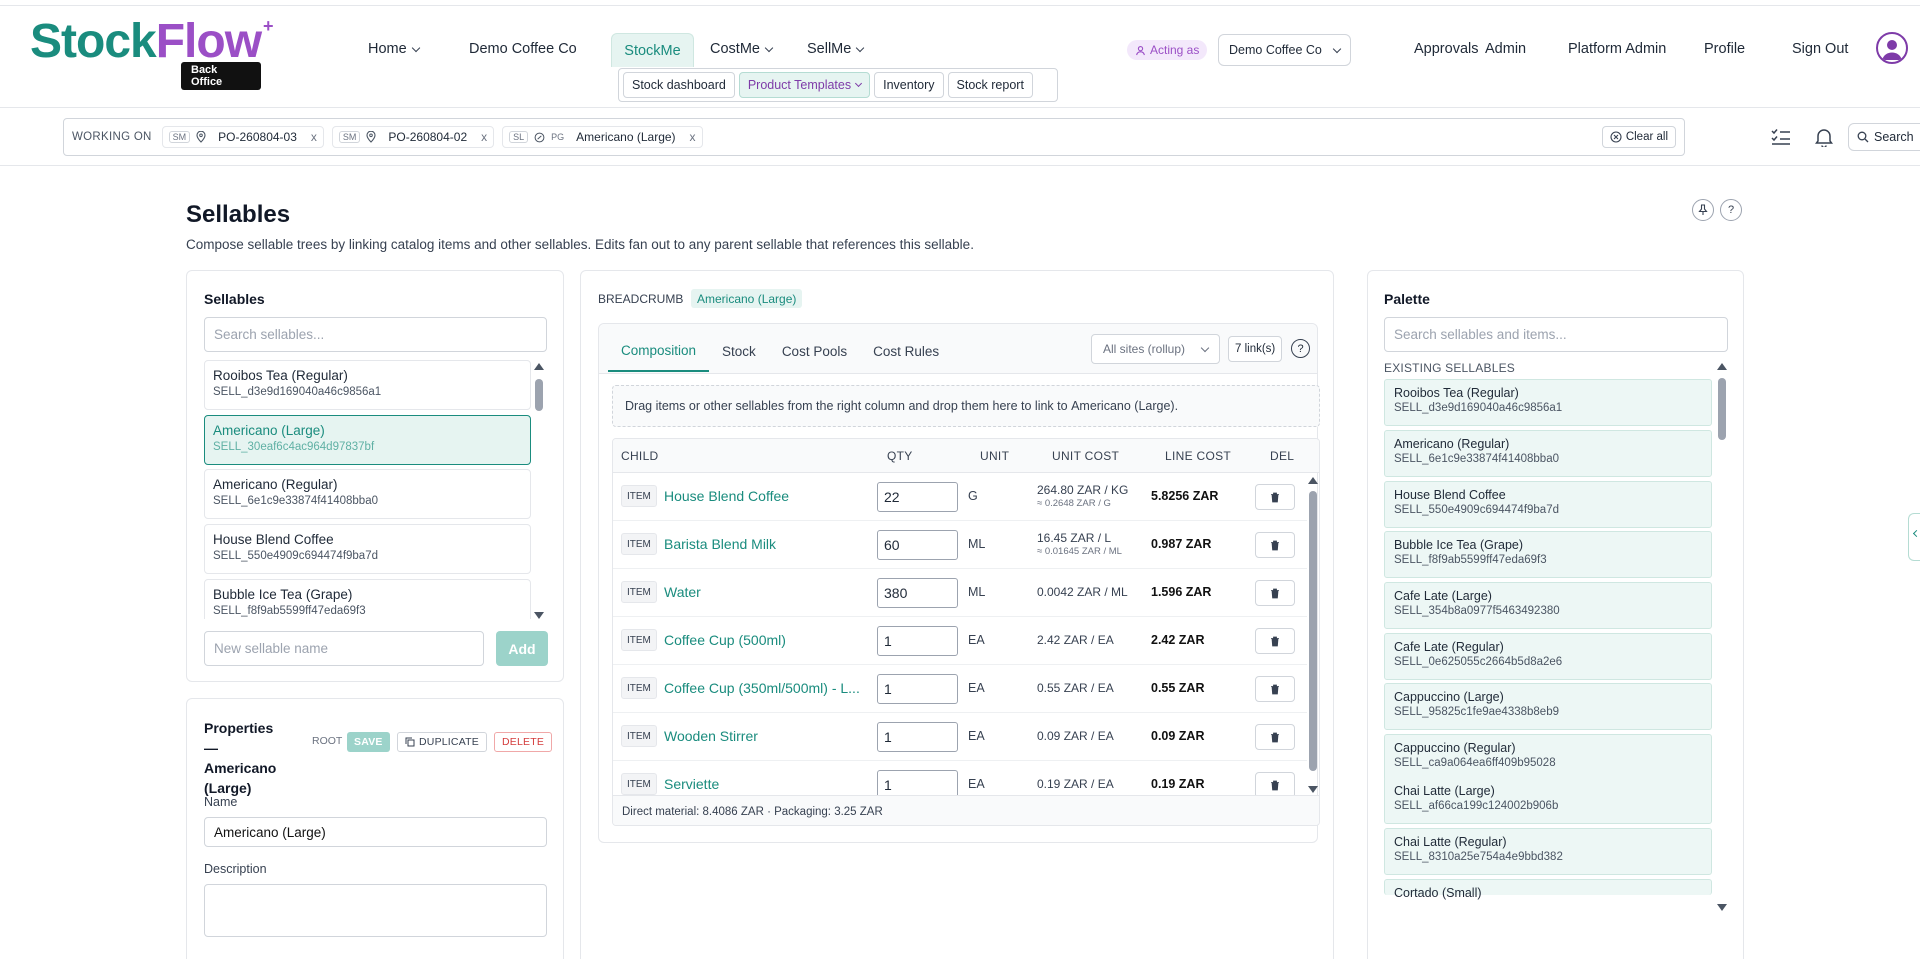  Describe the element at coordinates (725, 640) in the screenshot. I see `child-link: Coffee Cup (500ml)` at that location.